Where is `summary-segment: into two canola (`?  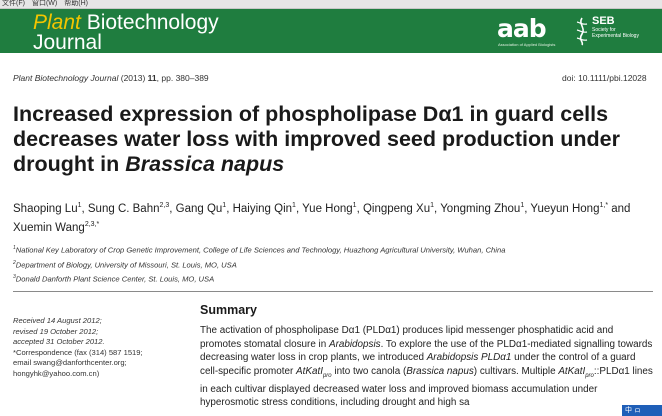
summary-segment: into two canola ( is located at coordinates (369, 371).